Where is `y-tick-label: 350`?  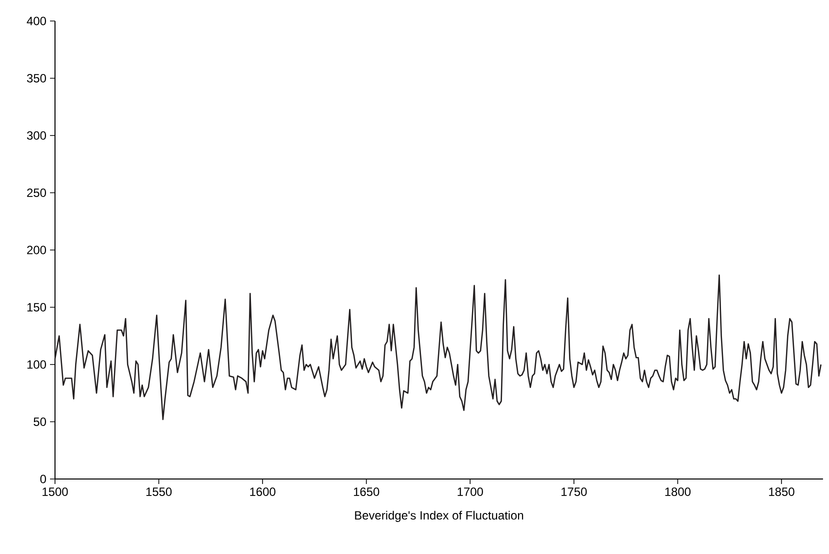
y-tick-label: 350 is located at coordinates (36, 78).